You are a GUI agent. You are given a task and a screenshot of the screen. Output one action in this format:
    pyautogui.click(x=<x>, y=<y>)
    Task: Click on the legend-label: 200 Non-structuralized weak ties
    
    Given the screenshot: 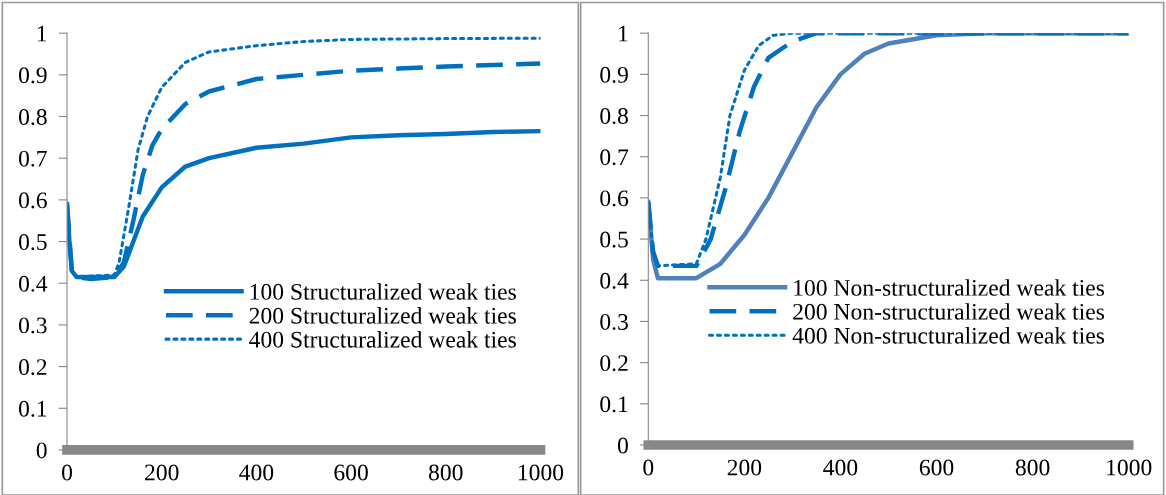 What is the action you would take?
    pyautogui.click(x=949, y=311)
    